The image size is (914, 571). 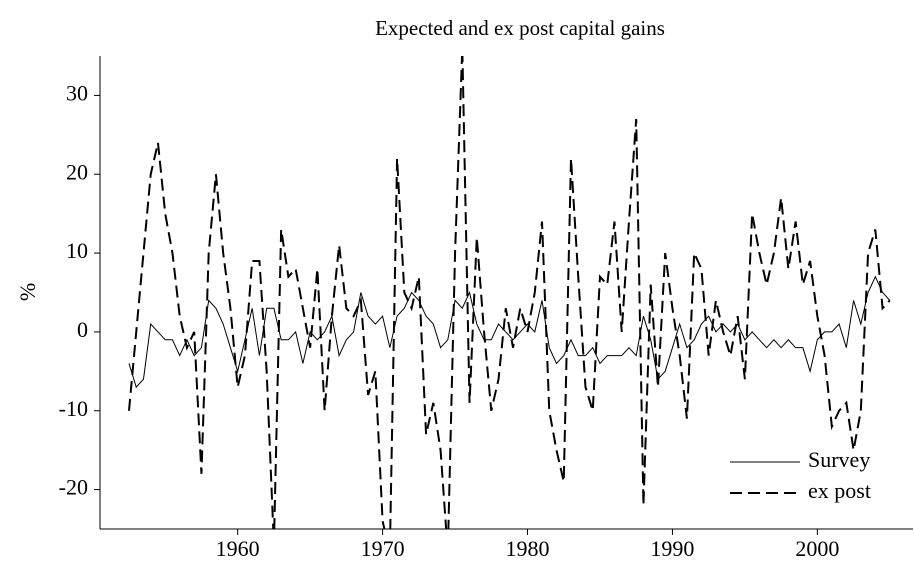 What do you see at coordinates (817, 548) in the screenshot?
I see `x-tick-label: 2000` at bounding box center [817, 548].